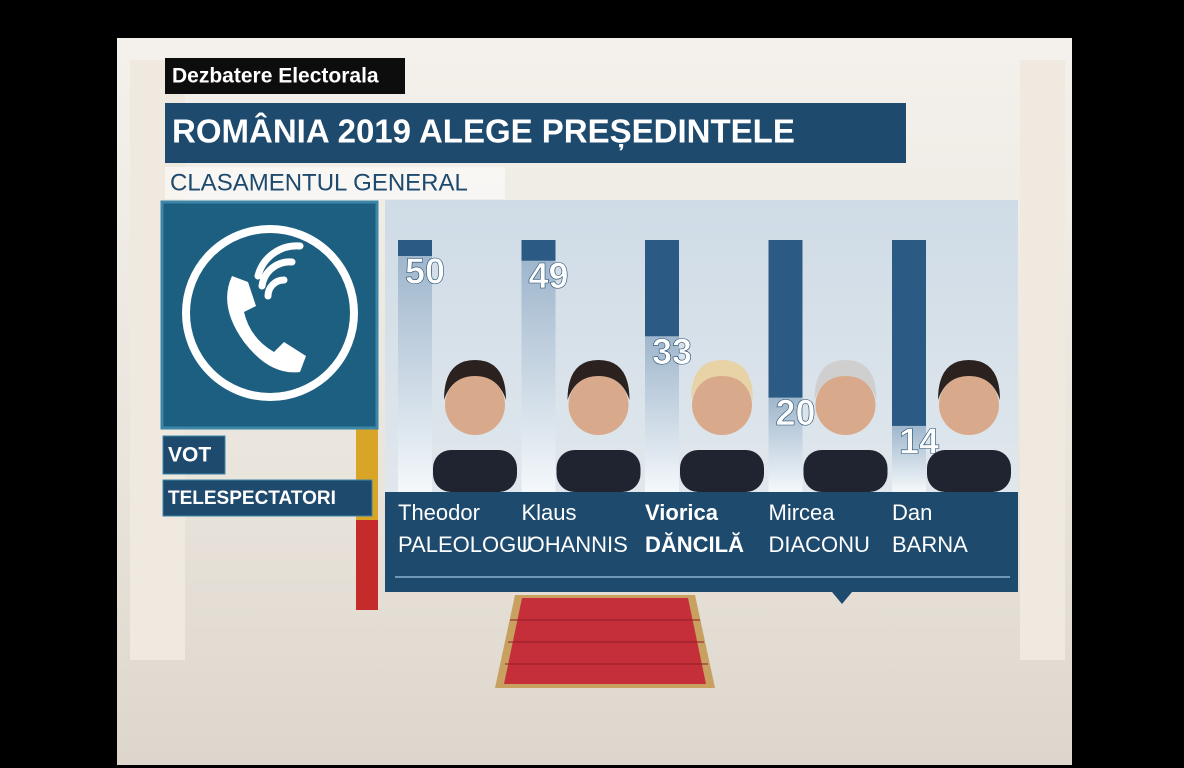  What do you see at coordinates (425, 271) in the screenshot?
I see `value-label: 50` at bounding box center [425, 271].